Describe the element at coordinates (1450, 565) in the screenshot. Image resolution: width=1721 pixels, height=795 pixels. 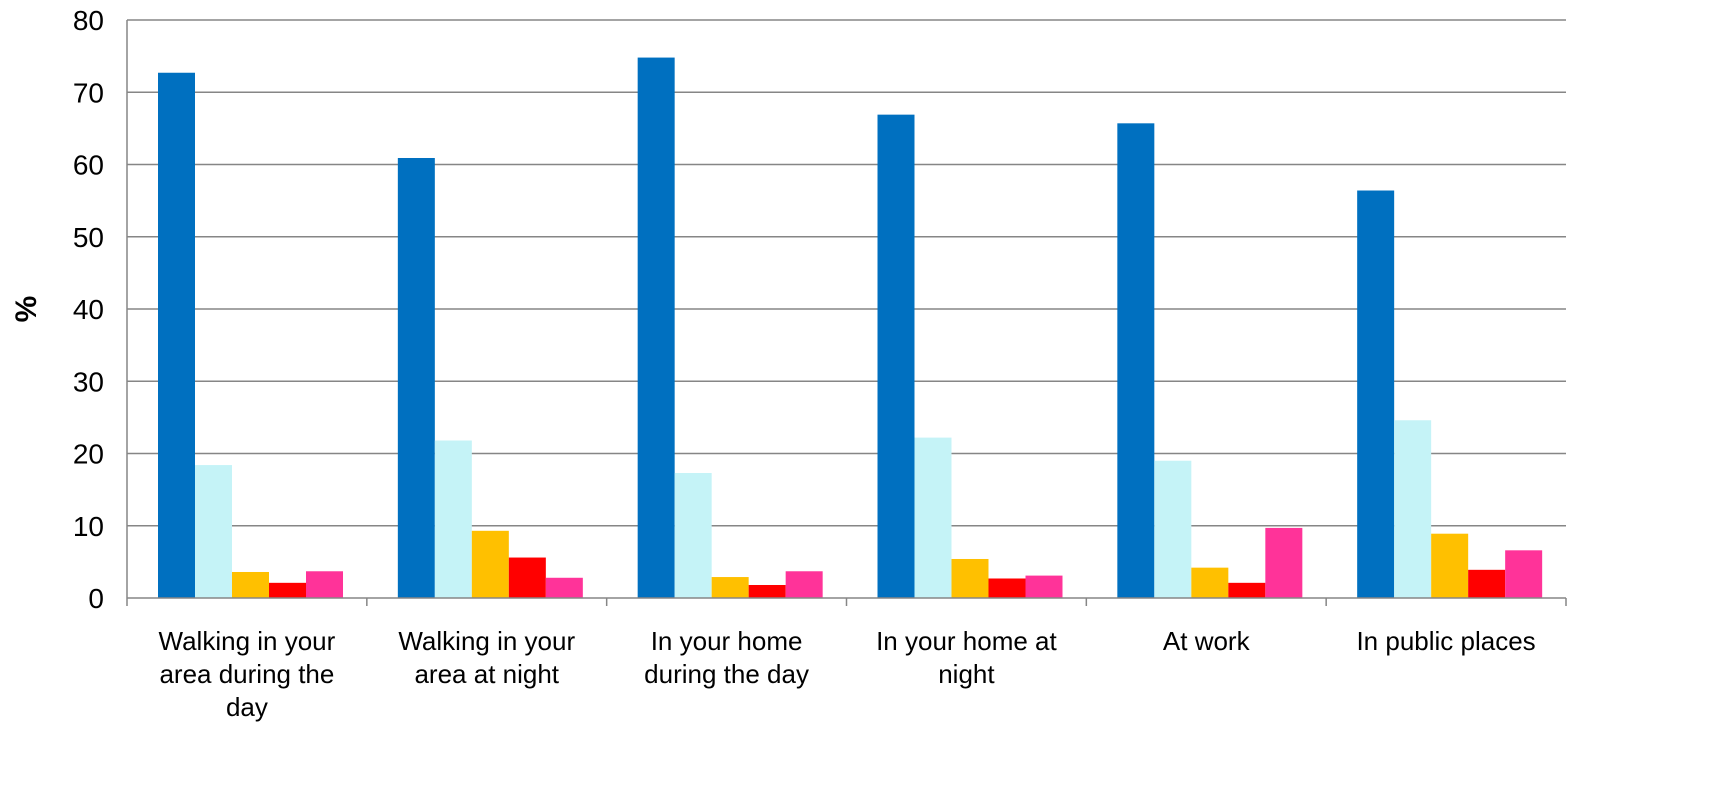
I see `bar-series3-cat6` at that location.